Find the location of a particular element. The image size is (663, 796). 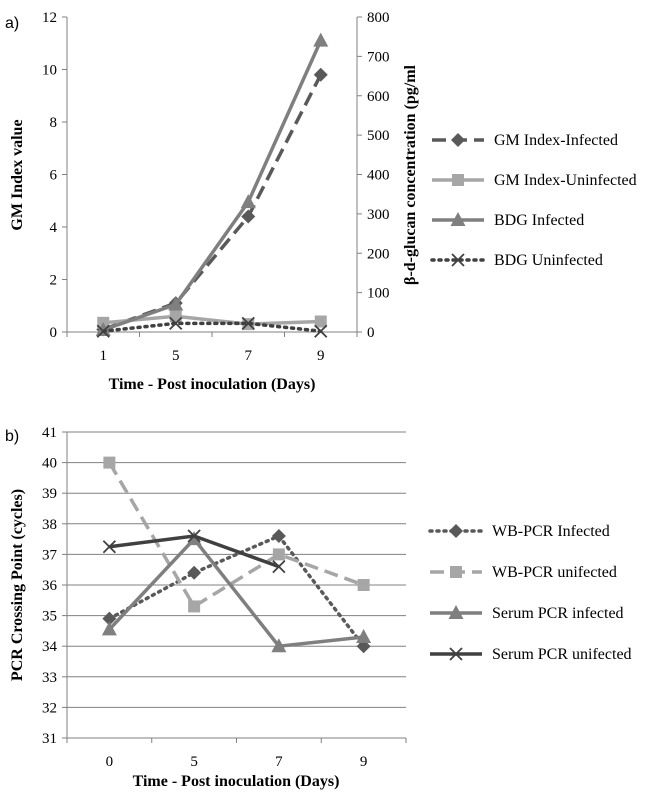

legend-label: Serum PCR unifected is located at coordinates (562, 654).